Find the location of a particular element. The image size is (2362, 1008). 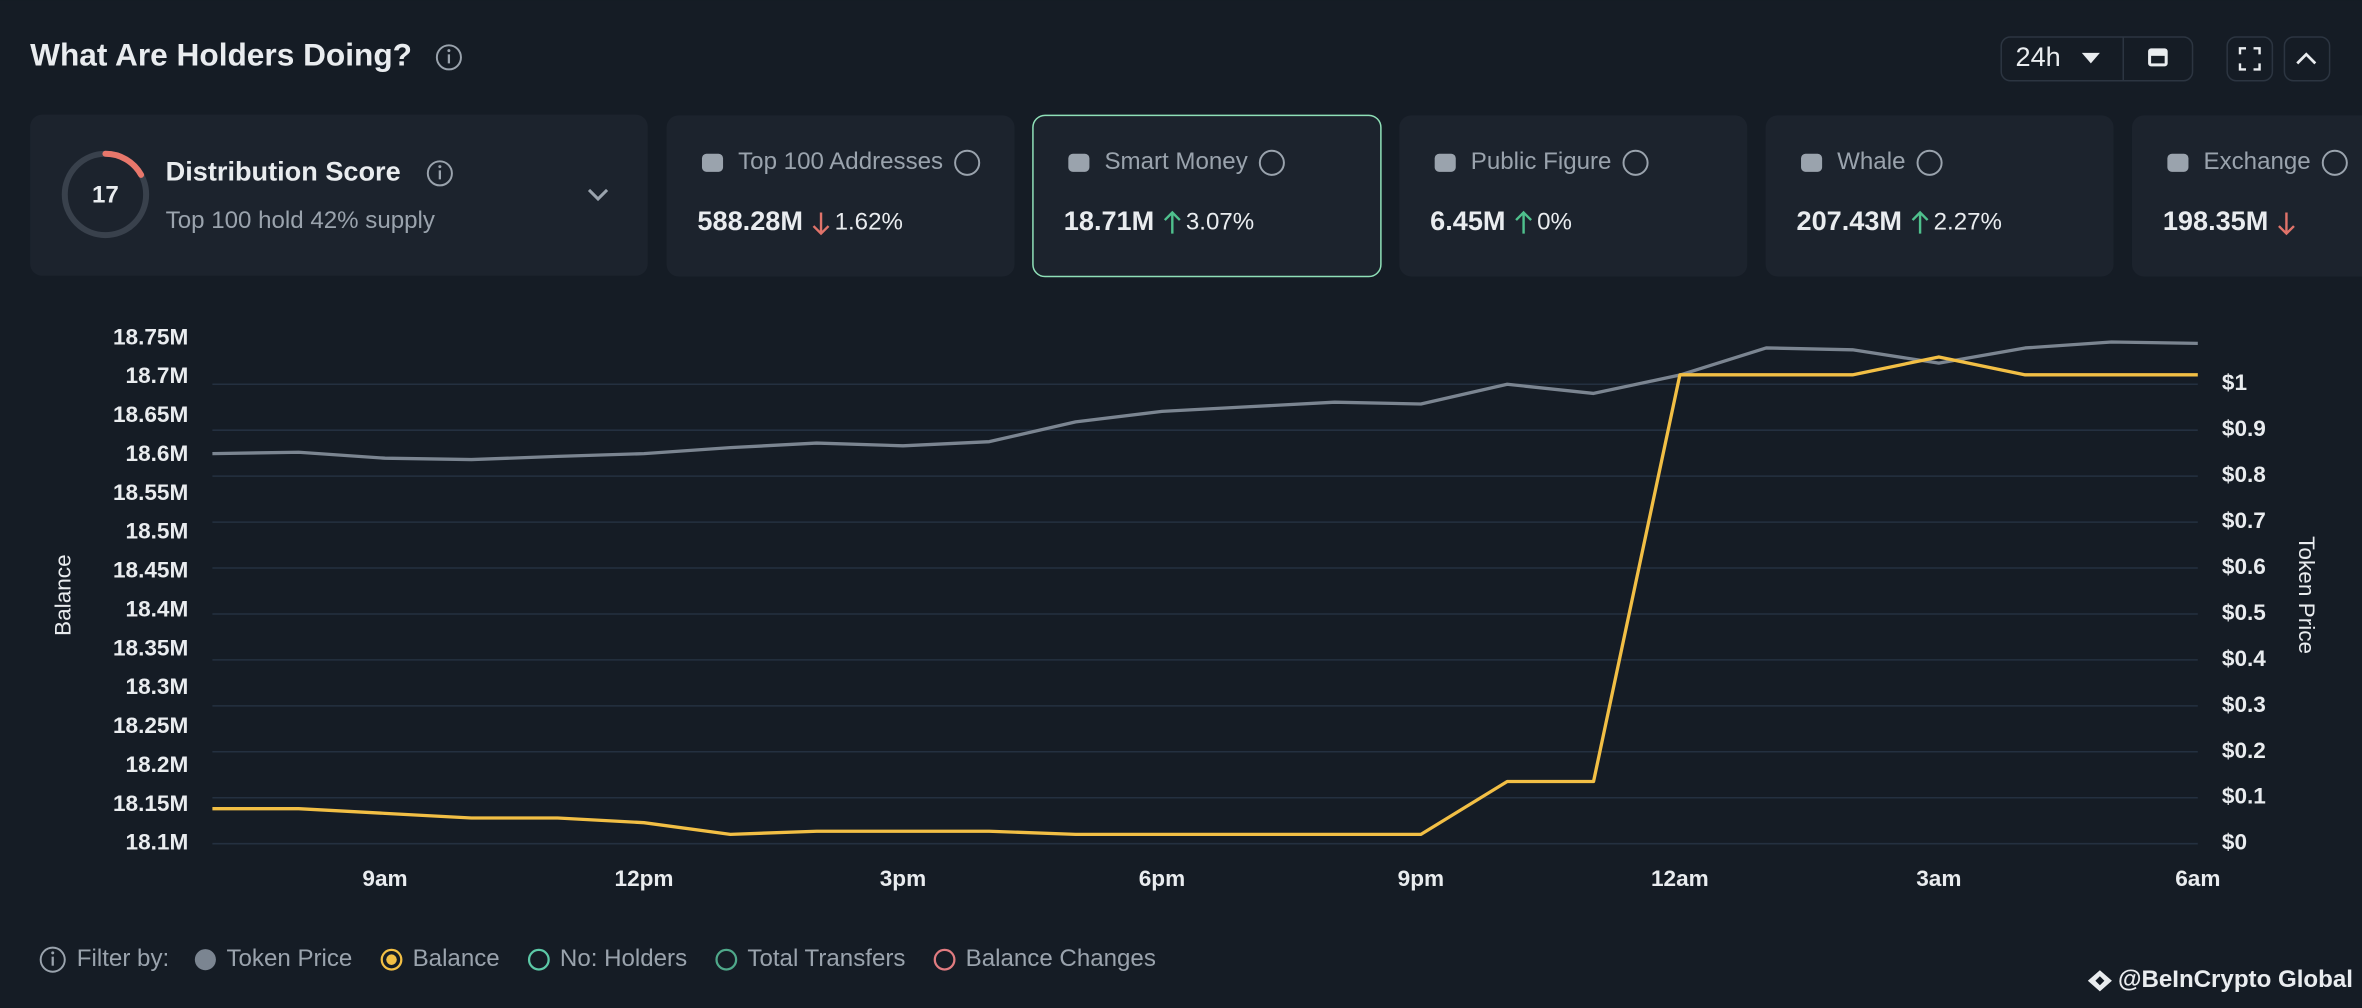

filter-item: Balance is located at coordinates (440, 958).